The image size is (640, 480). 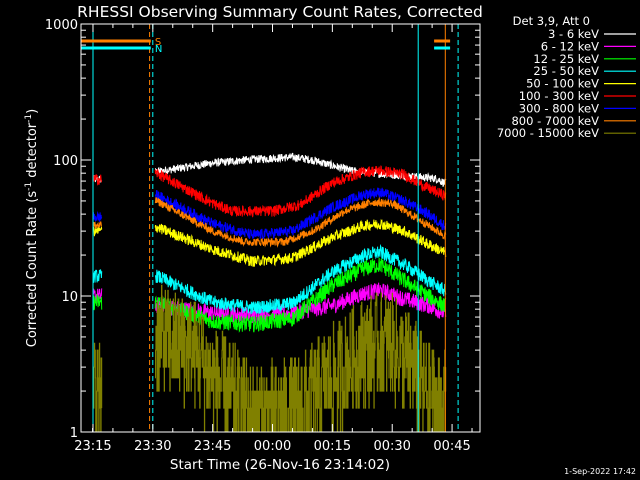 What do you see at coordinates (548, 133) in the screenshot?
I see `legend-label-9: 7000 - 15000 keV` at bounding box center [548, 133].